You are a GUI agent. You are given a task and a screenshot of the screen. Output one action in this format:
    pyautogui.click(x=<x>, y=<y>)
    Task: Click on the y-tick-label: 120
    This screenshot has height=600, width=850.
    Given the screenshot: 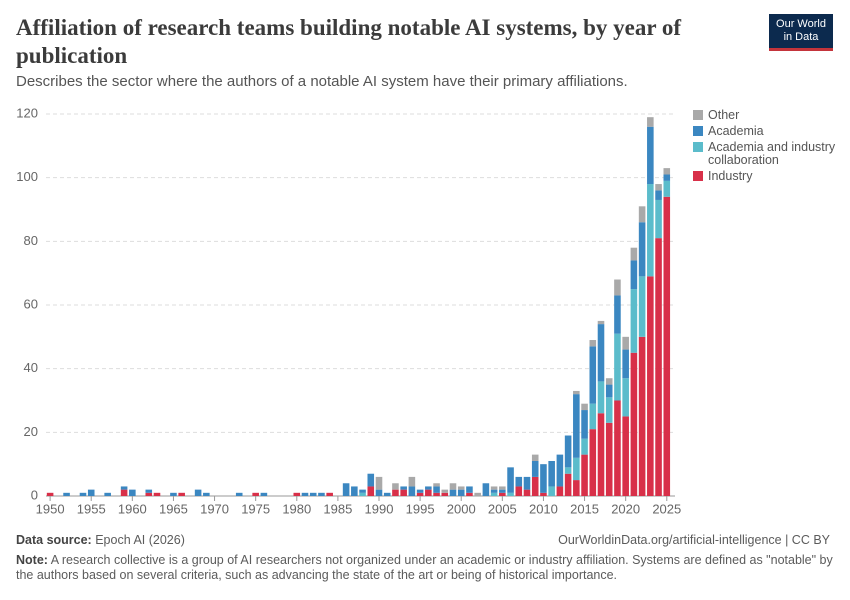 What is the action you would take?
    pyautogui.click(x=27, y=112)
    